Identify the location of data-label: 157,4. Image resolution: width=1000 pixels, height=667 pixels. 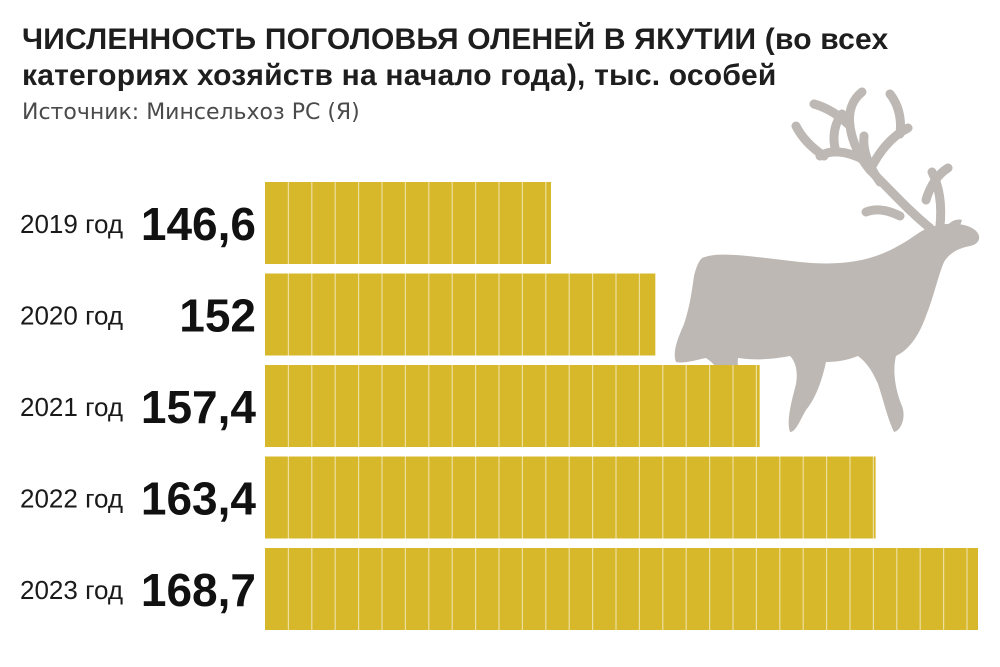
(199, 407).